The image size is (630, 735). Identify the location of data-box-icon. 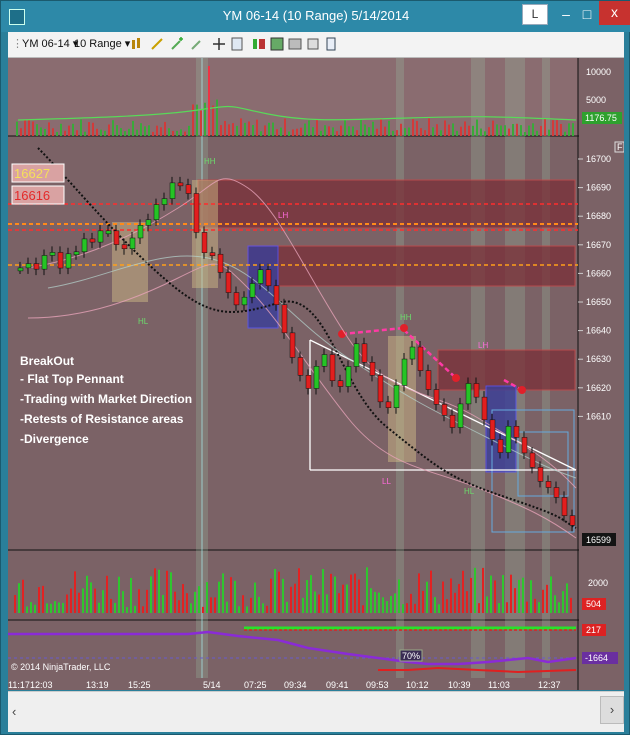
(277, 44).